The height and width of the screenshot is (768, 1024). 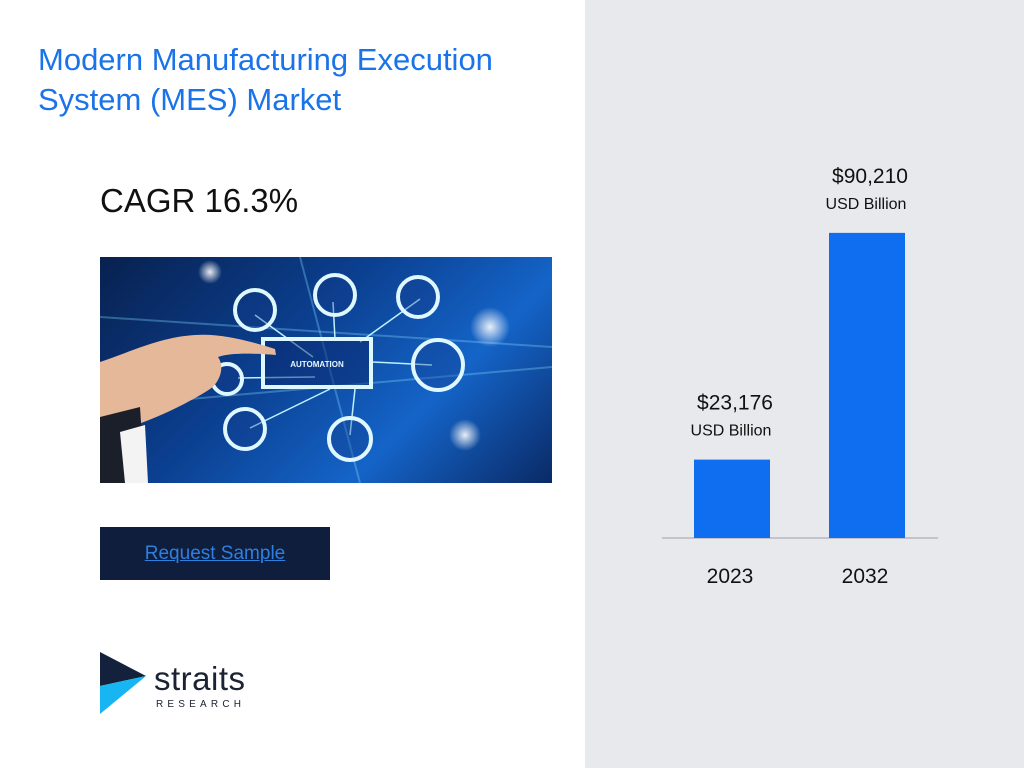 I want to click on straits-research-logo: straits RESEARCH, so click(x=180, y=684).